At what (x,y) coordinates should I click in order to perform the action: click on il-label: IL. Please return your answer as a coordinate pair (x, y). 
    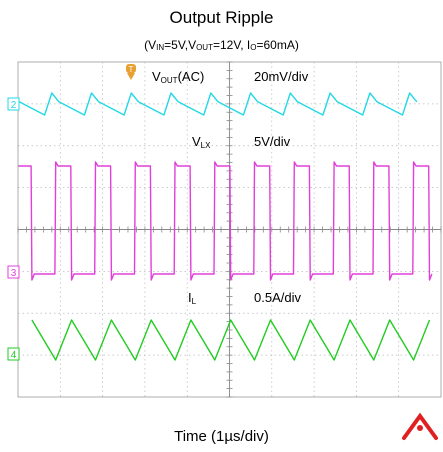
    Looking at the image, I should click on (192, 298).